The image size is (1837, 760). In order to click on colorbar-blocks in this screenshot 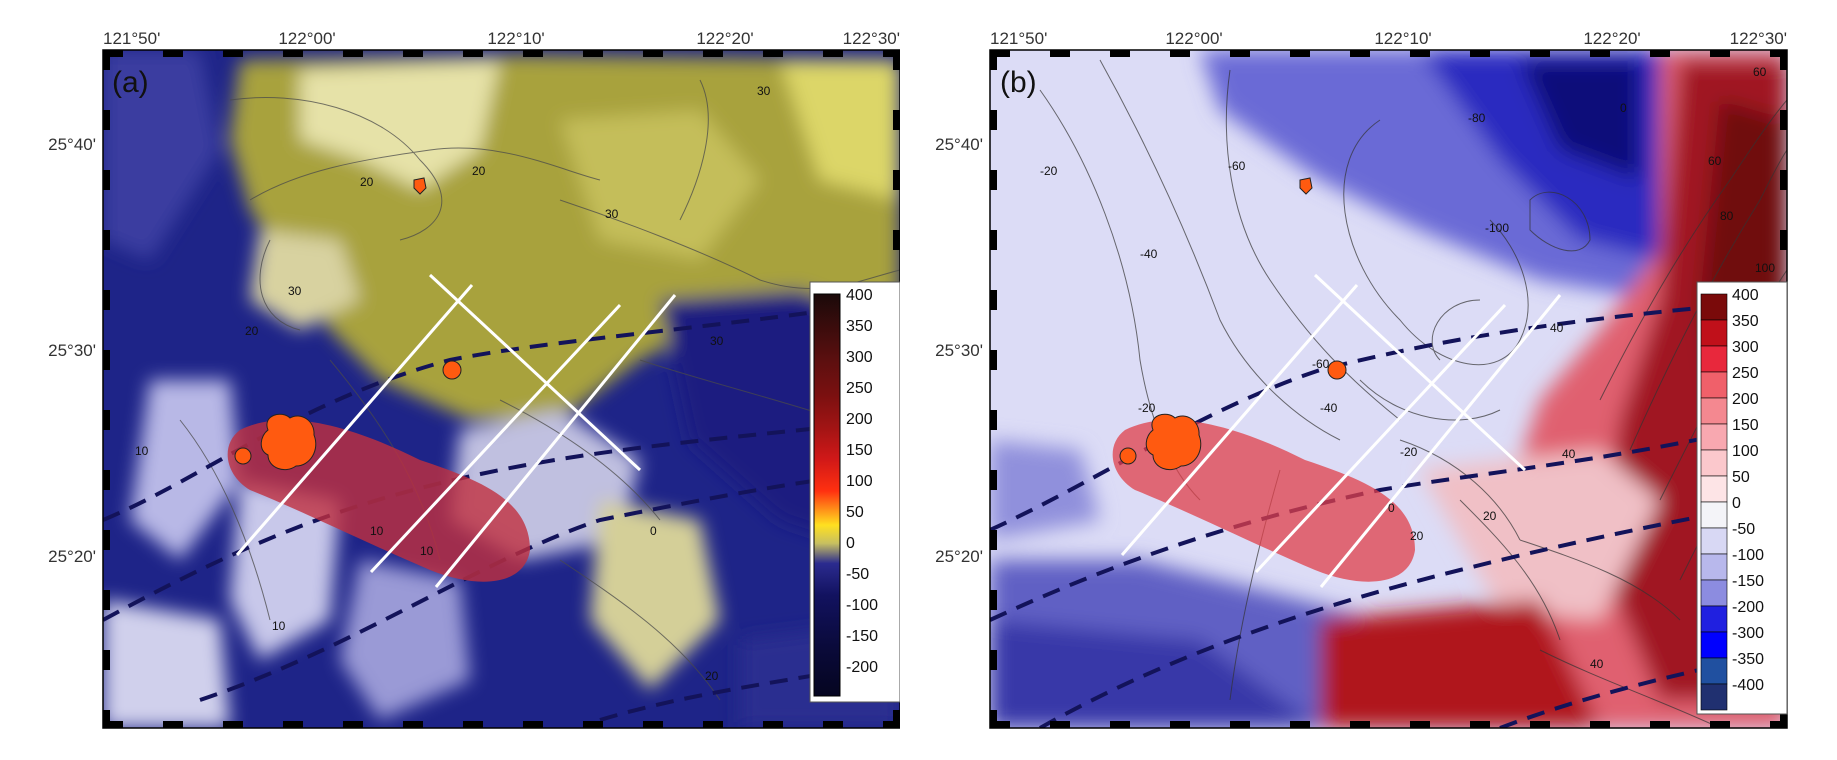, I will do `click(1714, 502)`.